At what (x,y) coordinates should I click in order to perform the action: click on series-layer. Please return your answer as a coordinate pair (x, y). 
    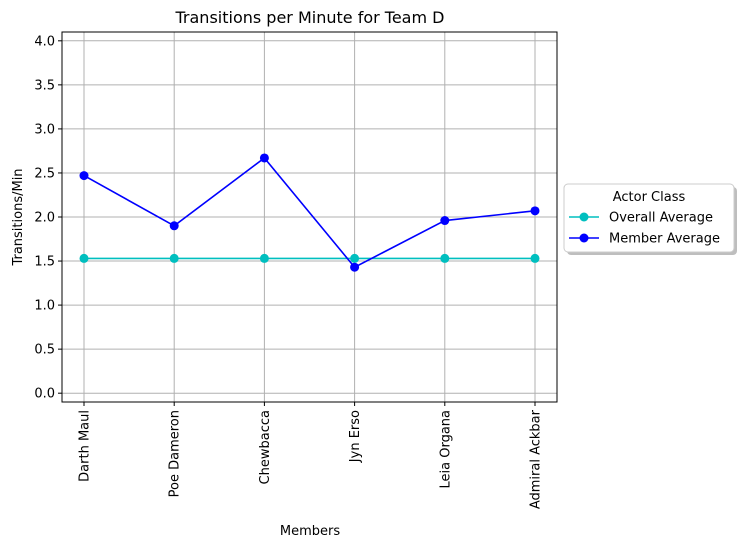
    Looking at the image, I should click on (309, 212).